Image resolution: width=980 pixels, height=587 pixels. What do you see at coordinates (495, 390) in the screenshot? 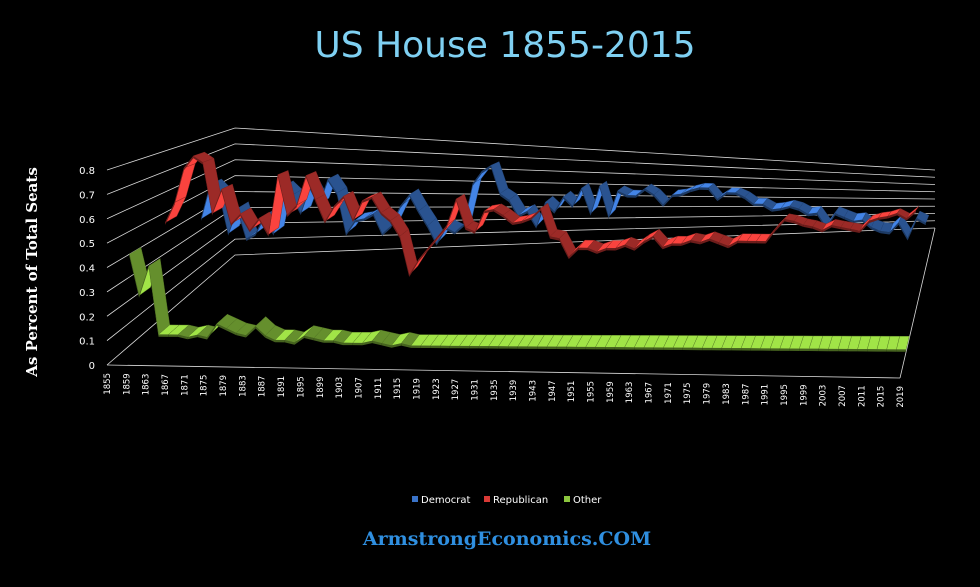
I see `x-tick-label: 1935` at bounding box center [495, 390].